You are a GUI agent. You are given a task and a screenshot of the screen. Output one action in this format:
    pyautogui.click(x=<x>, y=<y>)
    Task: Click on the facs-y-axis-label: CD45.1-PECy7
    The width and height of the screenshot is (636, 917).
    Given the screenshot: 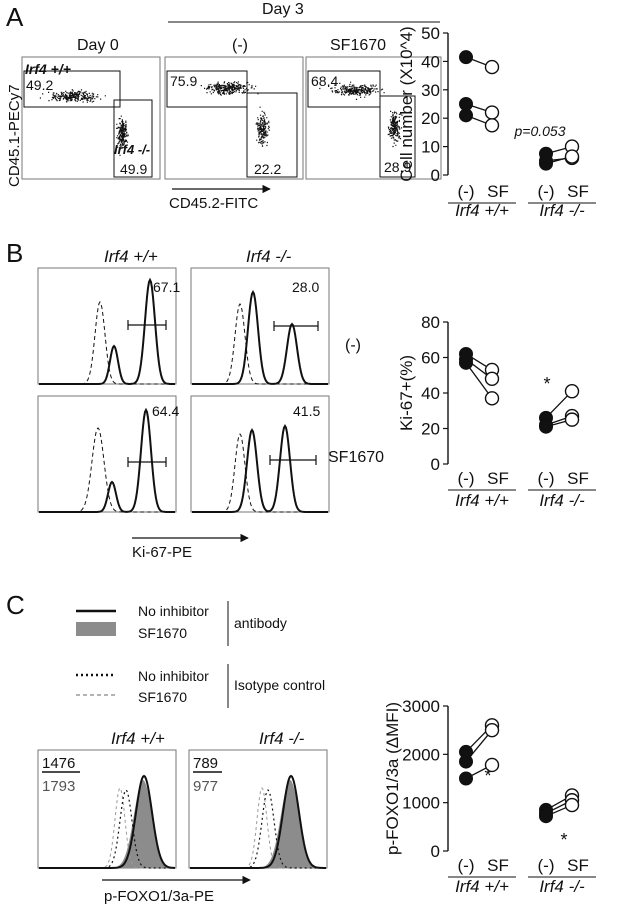 What is the action you would take?
    pyautogui.click(x=14, y=135)
    